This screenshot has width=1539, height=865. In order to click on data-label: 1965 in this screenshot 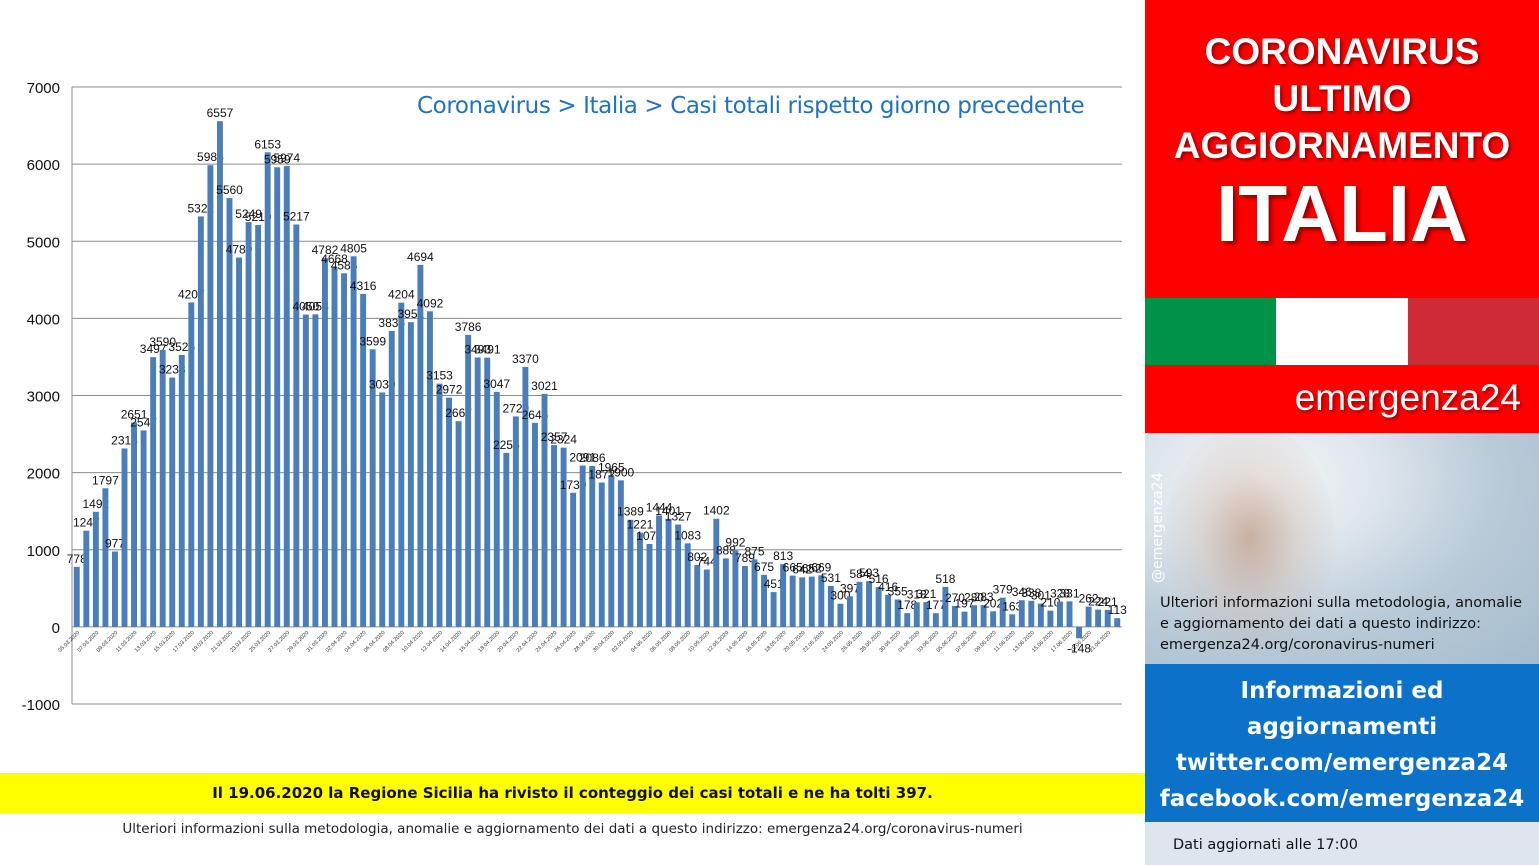, I will do `click(611, 467)`.